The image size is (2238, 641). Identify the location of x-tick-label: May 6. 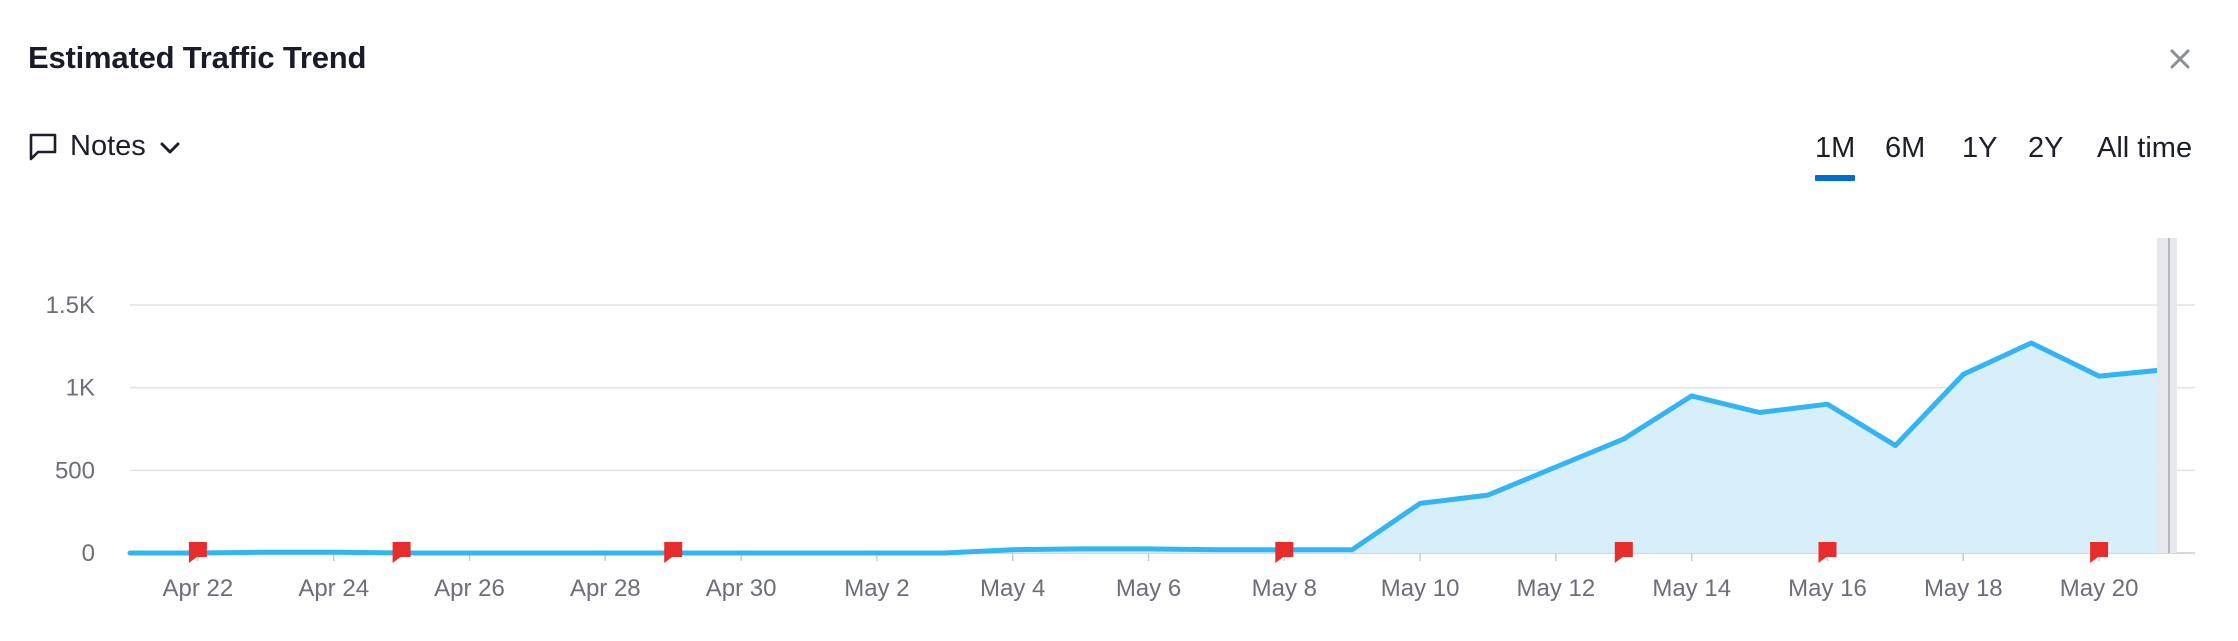
(1148, 588).